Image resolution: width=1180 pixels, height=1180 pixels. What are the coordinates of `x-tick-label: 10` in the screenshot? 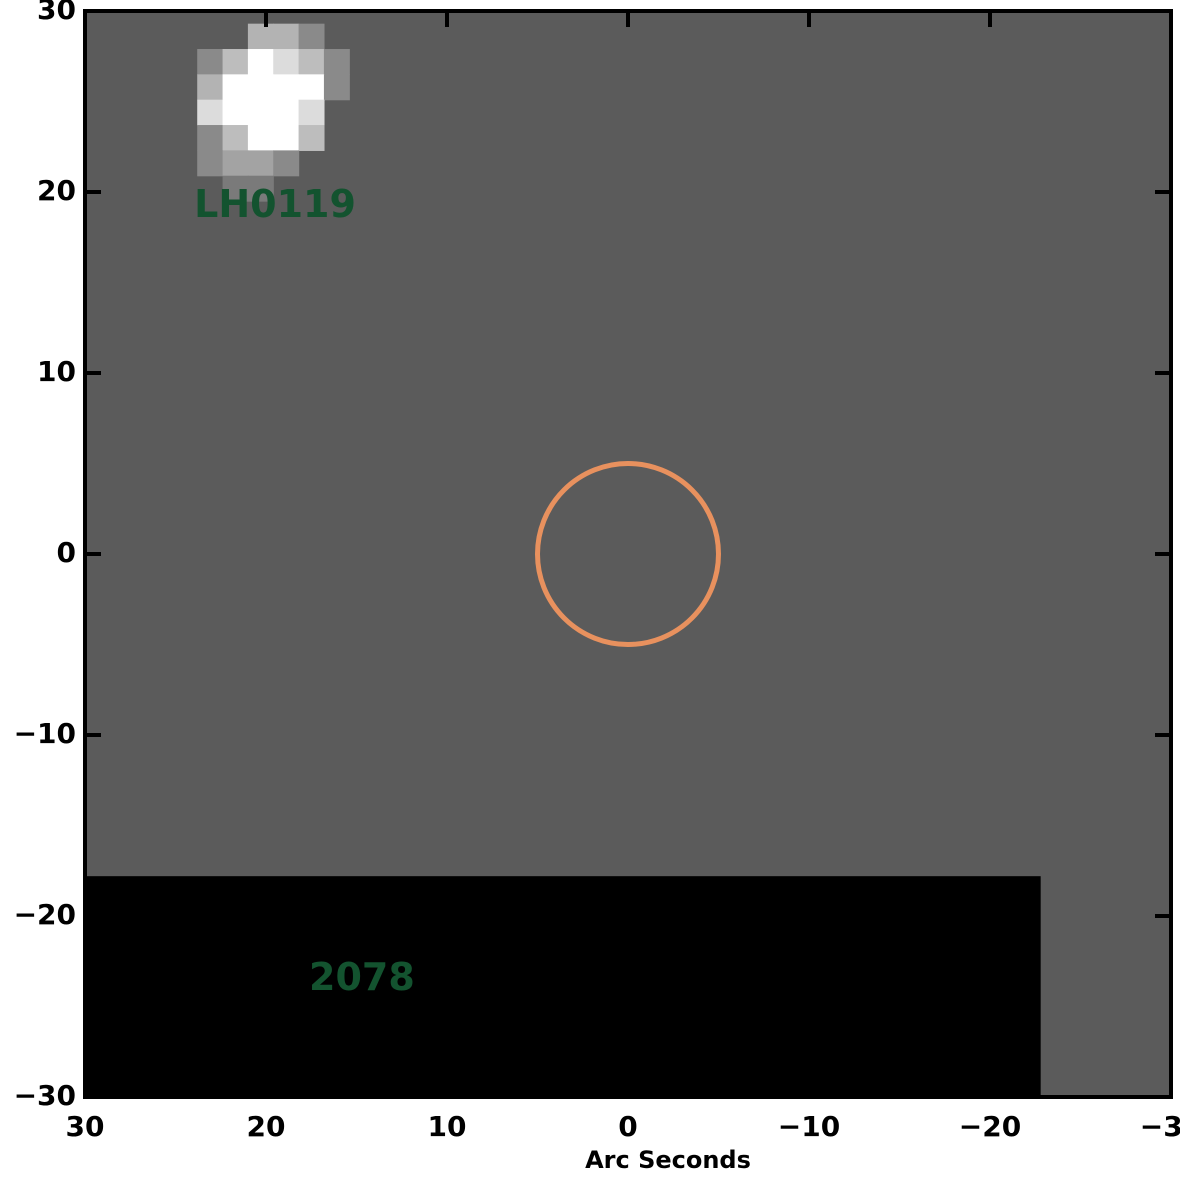 It's located at (447, 1126).